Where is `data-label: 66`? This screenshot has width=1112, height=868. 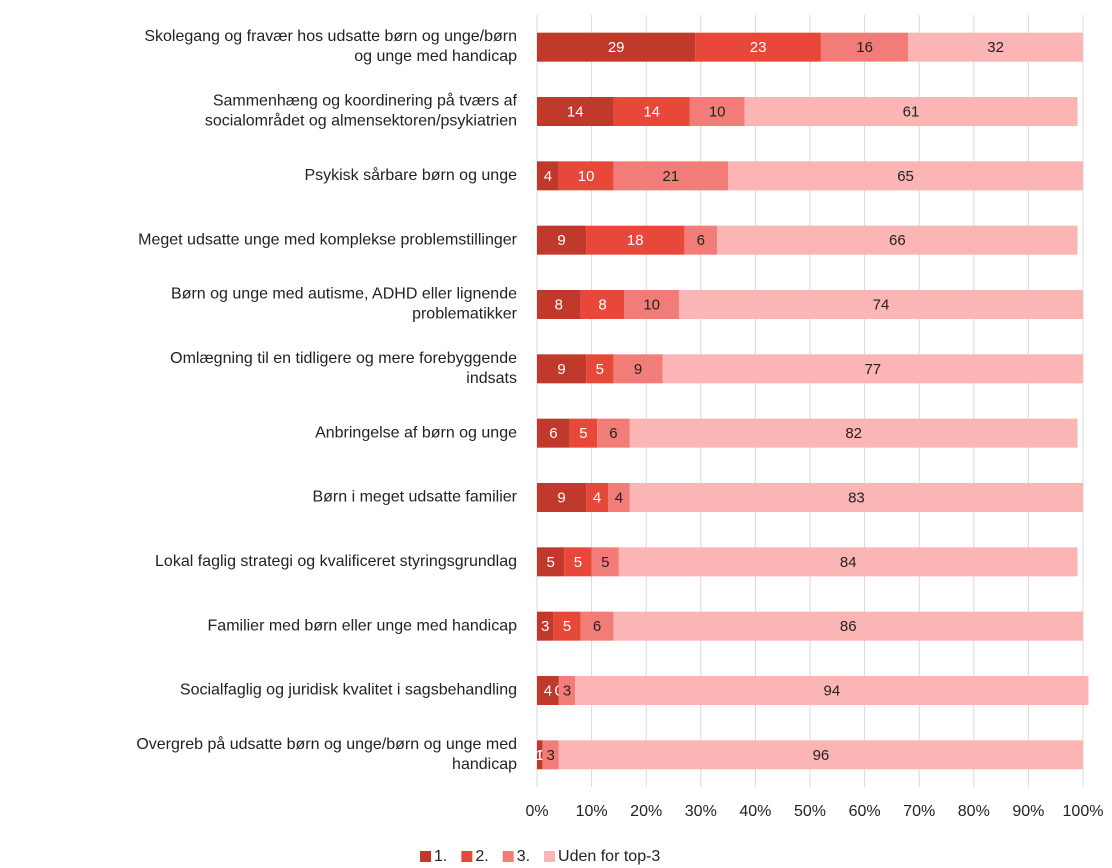
data-label: 66 is located at coordinates (897, 240).